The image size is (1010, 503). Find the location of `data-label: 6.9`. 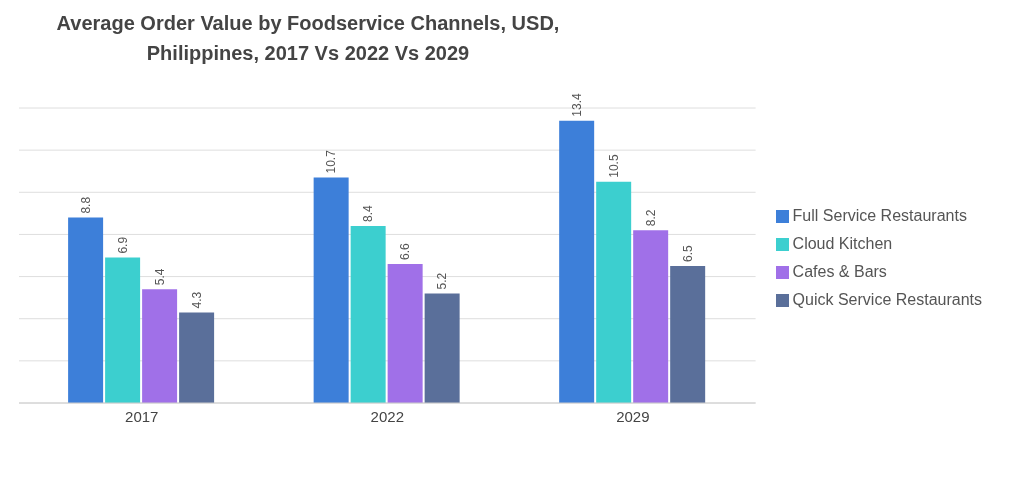

data-label: 6.9 is located at coordinates (122, 245).